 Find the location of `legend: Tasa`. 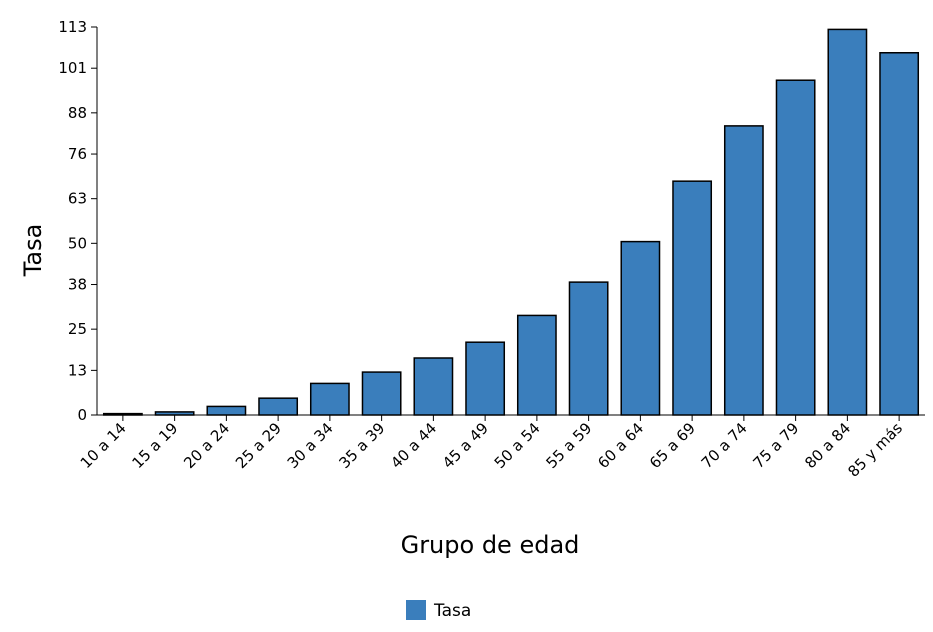

legend: Tasa is located at coordinates (438, 610).